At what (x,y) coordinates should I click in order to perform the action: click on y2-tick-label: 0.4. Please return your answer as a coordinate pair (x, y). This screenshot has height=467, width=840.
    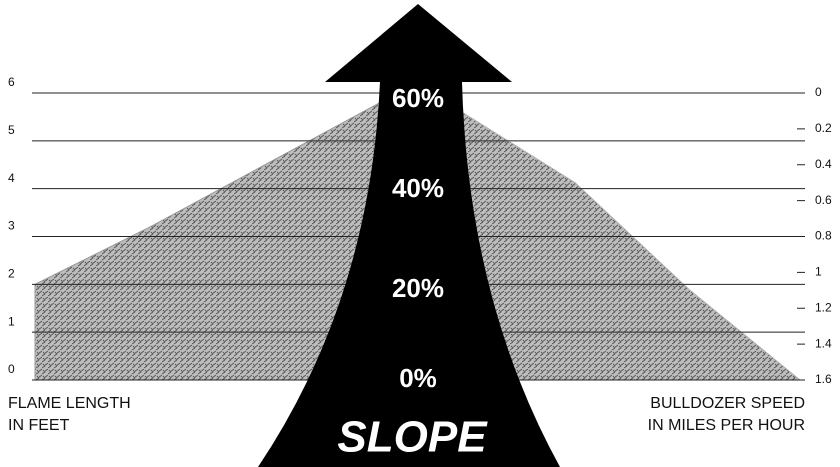
    Looking at the image, I should click on (823, 164).